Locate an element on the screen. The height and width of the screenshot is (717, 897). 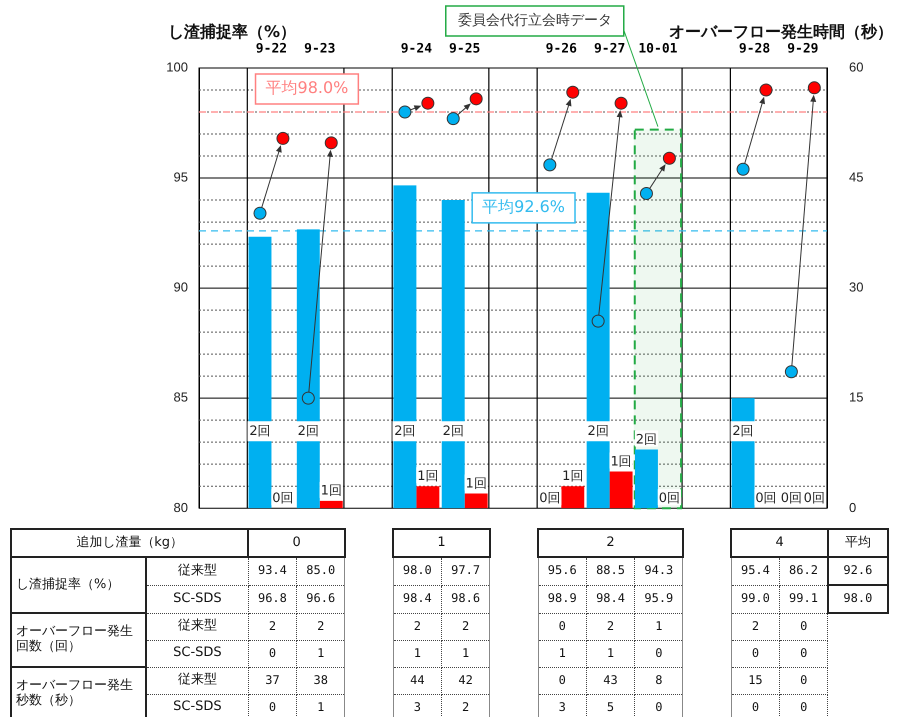
text: 98.9 is located at coordinates (562, 599).